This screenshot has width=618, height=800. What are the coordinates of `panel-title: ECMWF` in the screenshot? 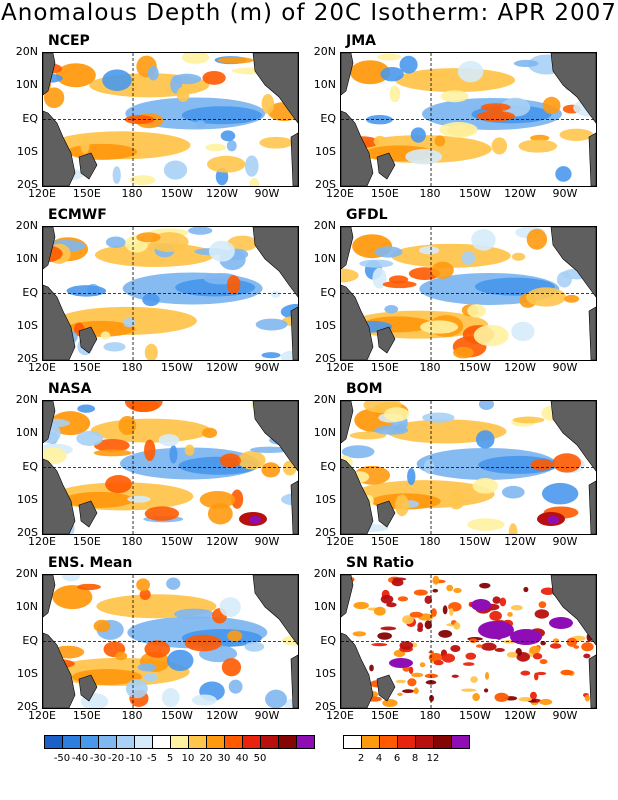 It's located at (77, 215).